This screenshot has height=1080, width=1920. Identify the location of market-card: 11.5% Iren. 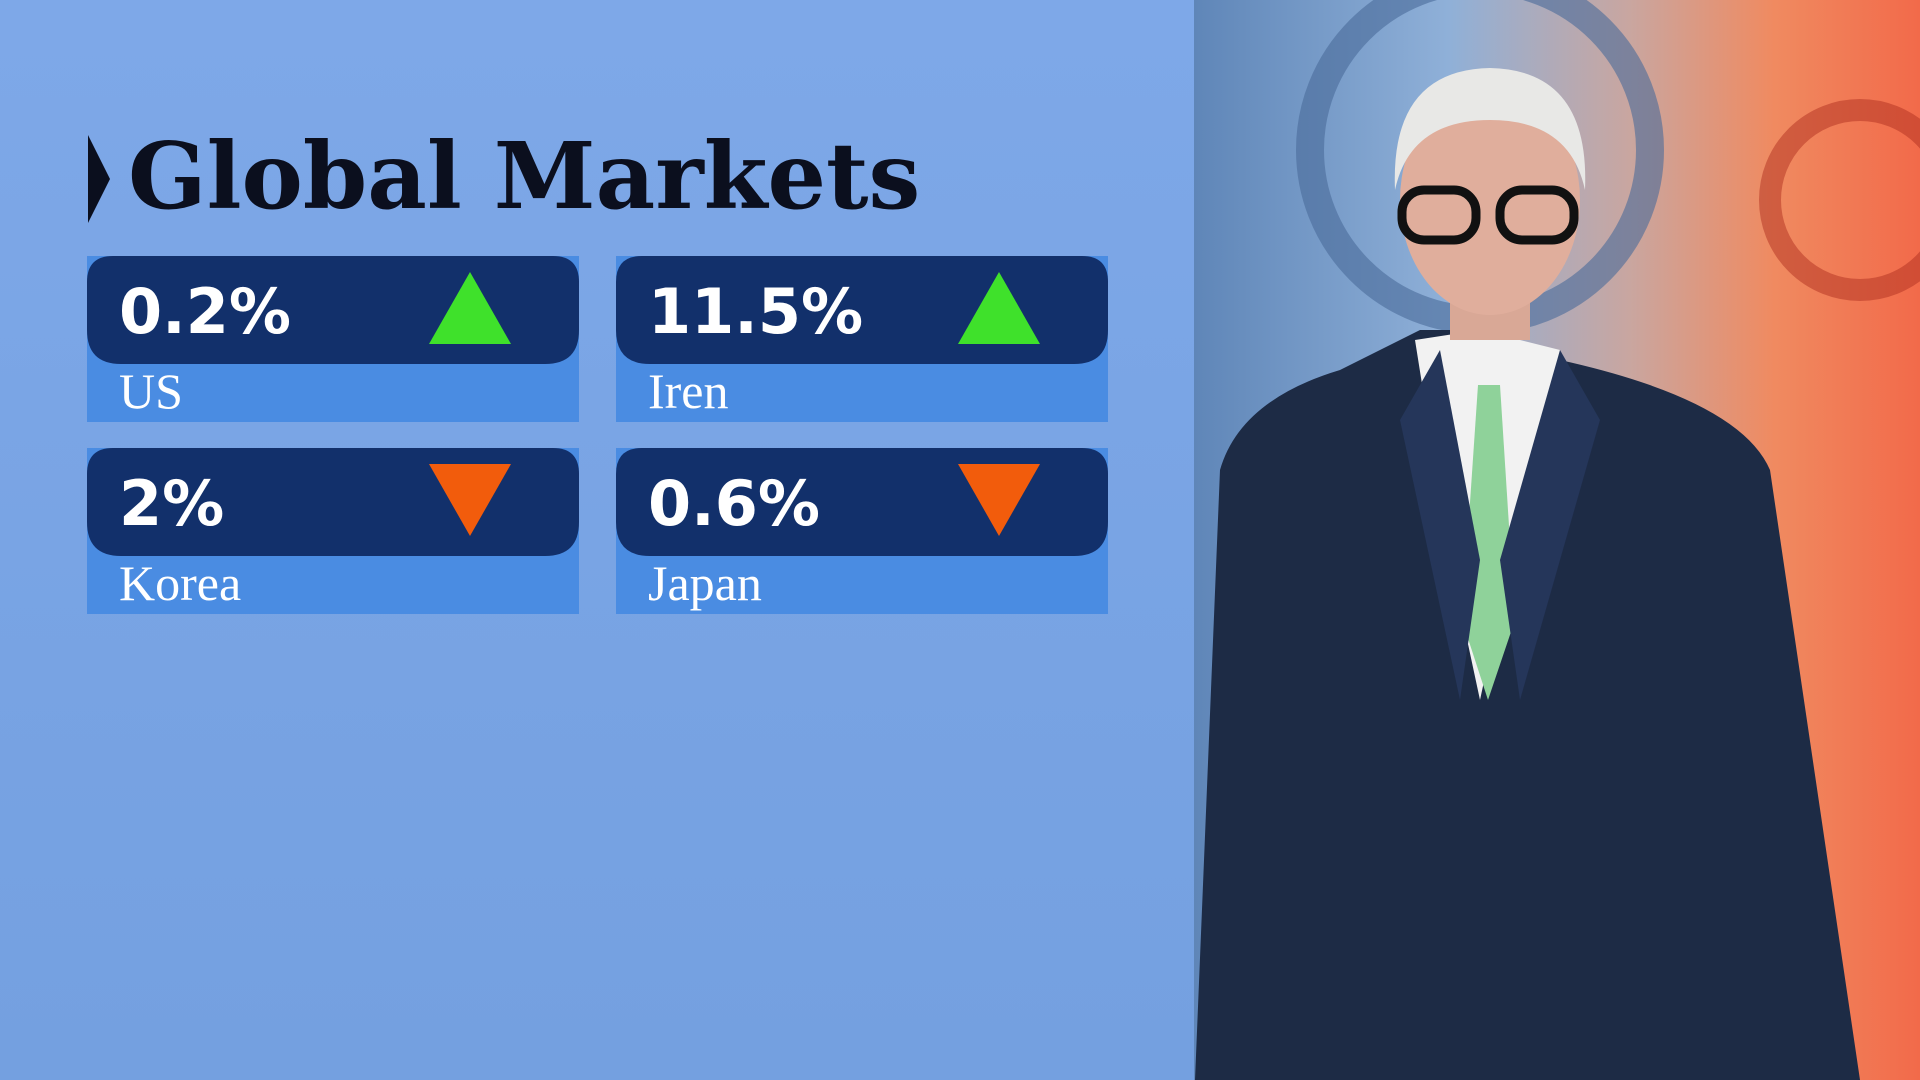
(862, 339).